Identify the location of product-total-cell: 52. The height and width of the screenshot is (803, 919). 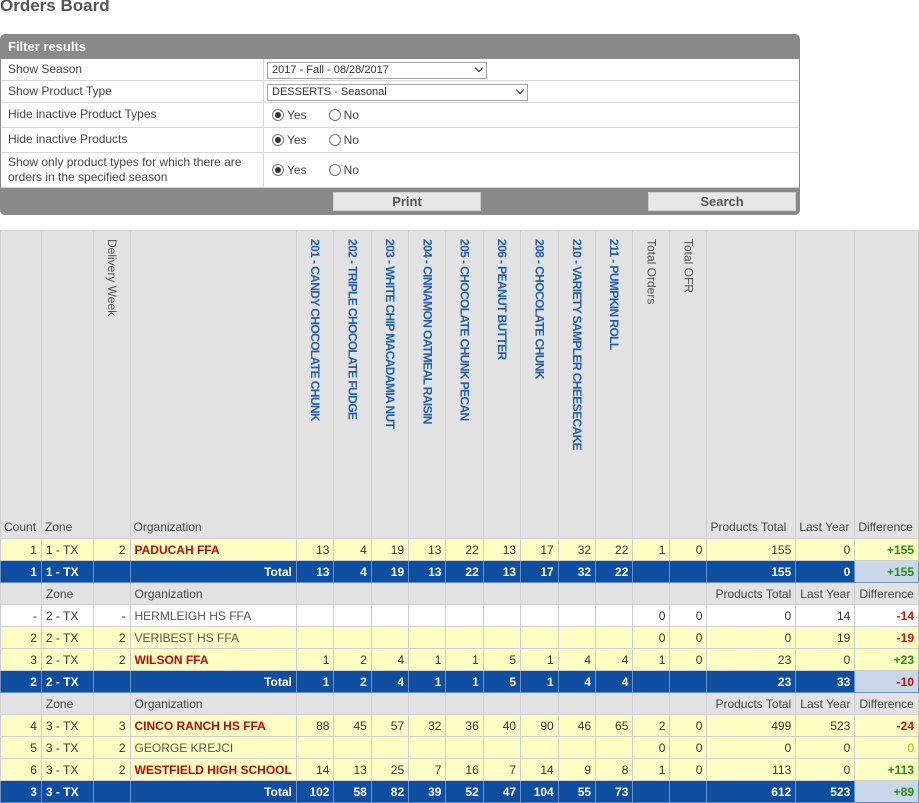
(464, 791).